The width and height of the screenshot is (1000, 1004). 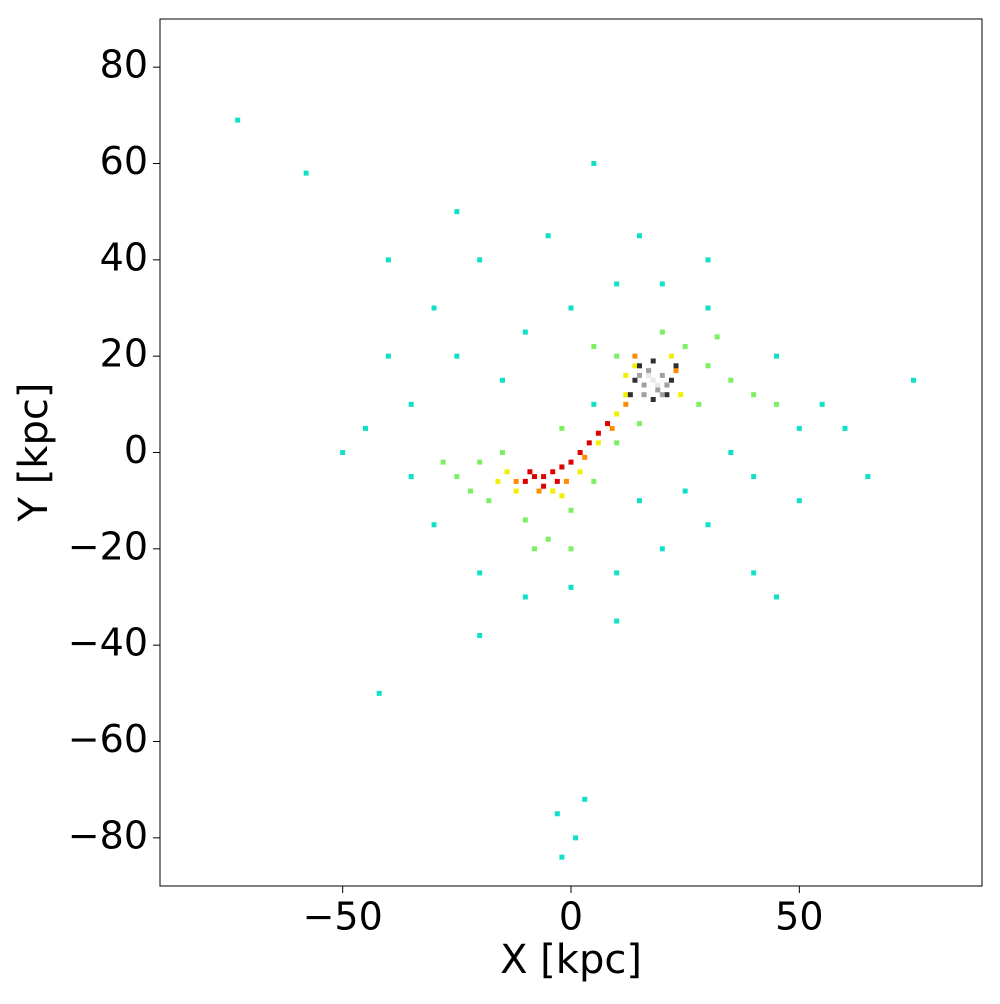 I want to click on y-tick-label: −80, so click(x=108, y=835).